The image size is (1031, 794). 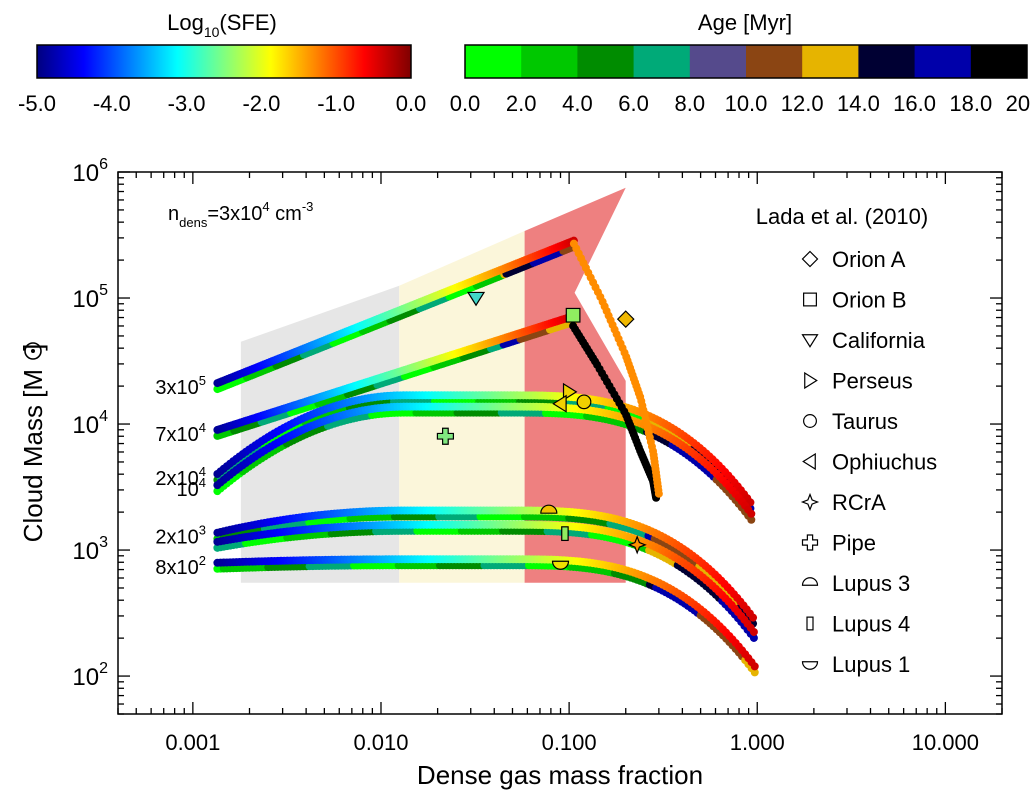 I want to click on colorbar-sfe-title: Log10(SFE), so click(x=222, y=25).